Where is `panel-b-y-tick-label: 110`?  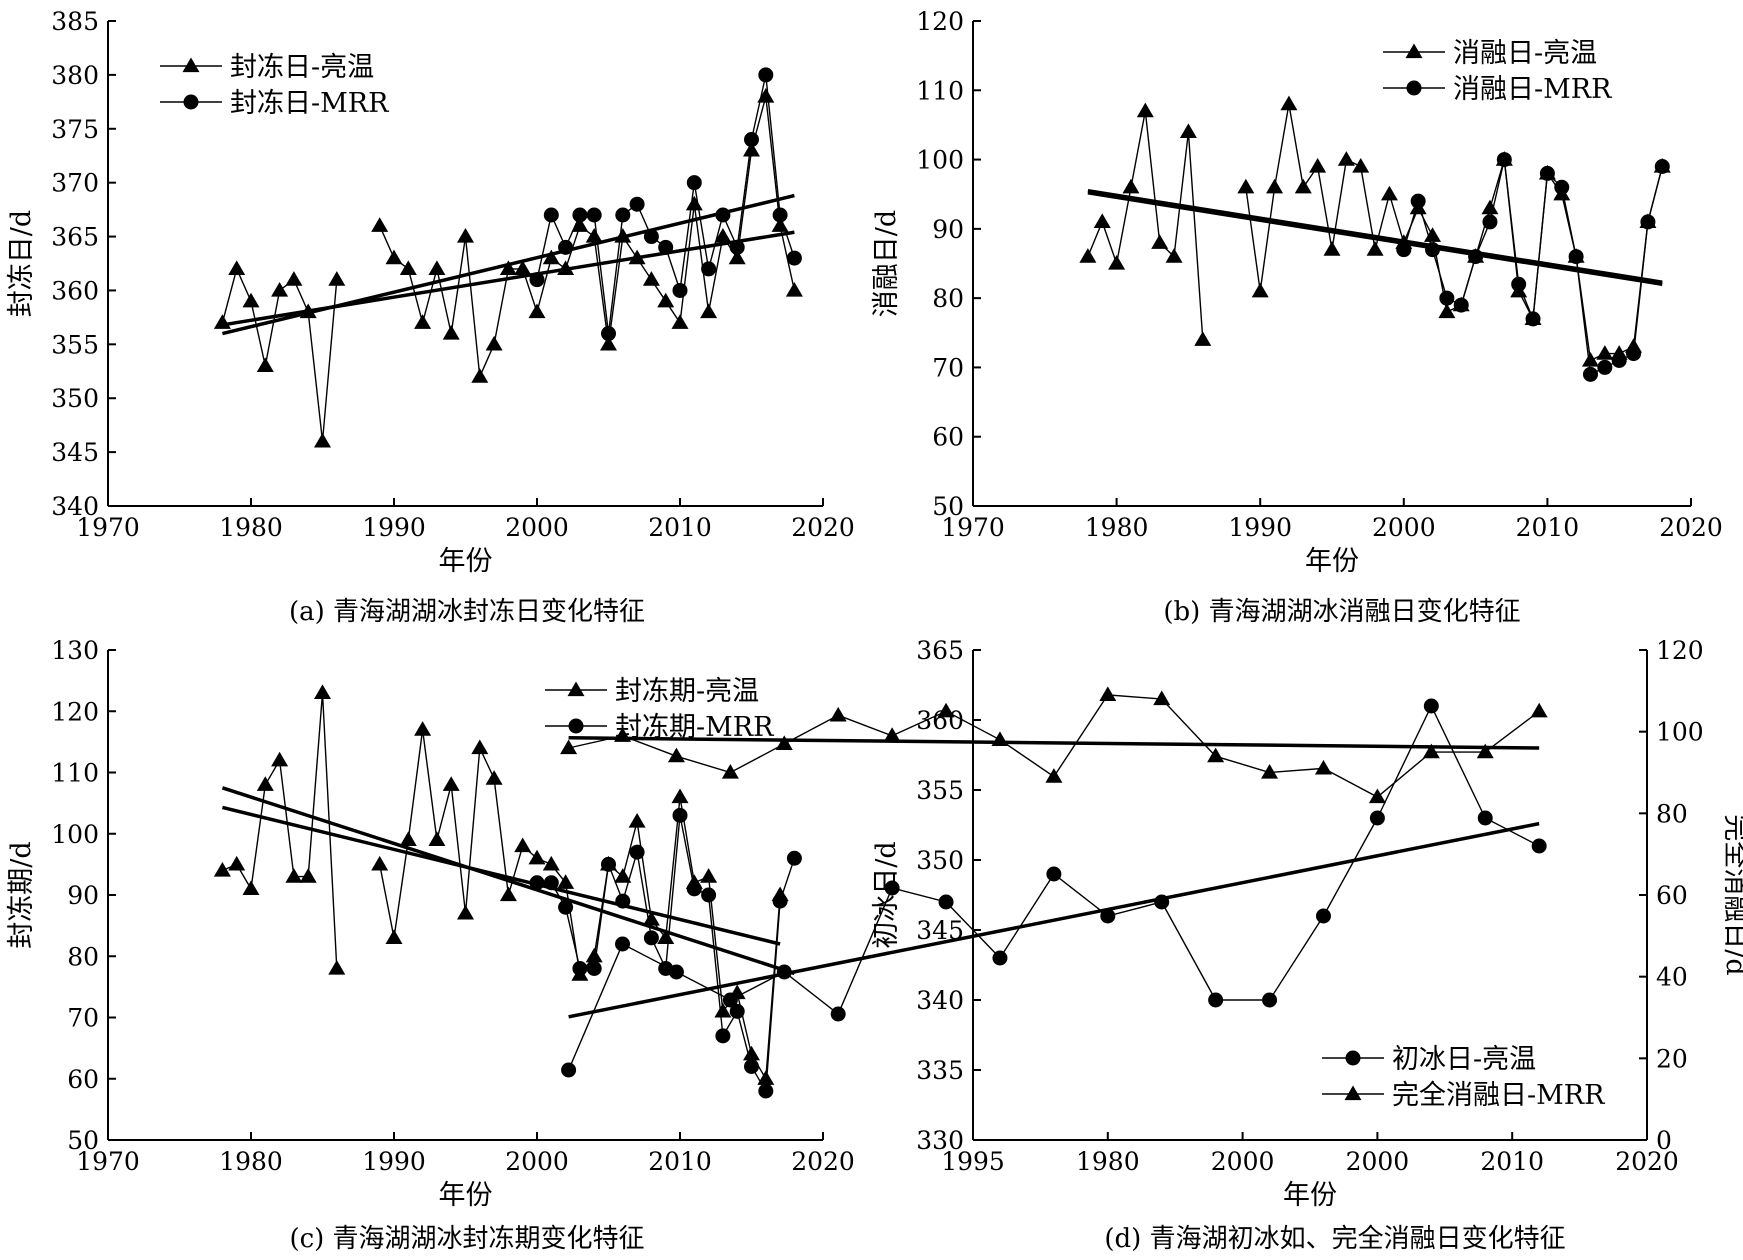
panel-b-y-tick-label: 110 is located at coordinates (940, 90).